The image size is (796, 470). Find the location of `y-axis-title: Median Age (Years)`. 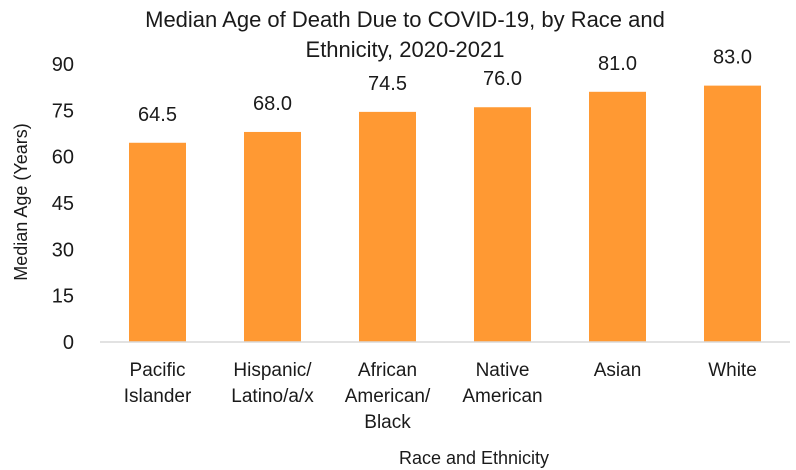

y-axis-title: Median Age (Years) is located at coordinates (21, 201).